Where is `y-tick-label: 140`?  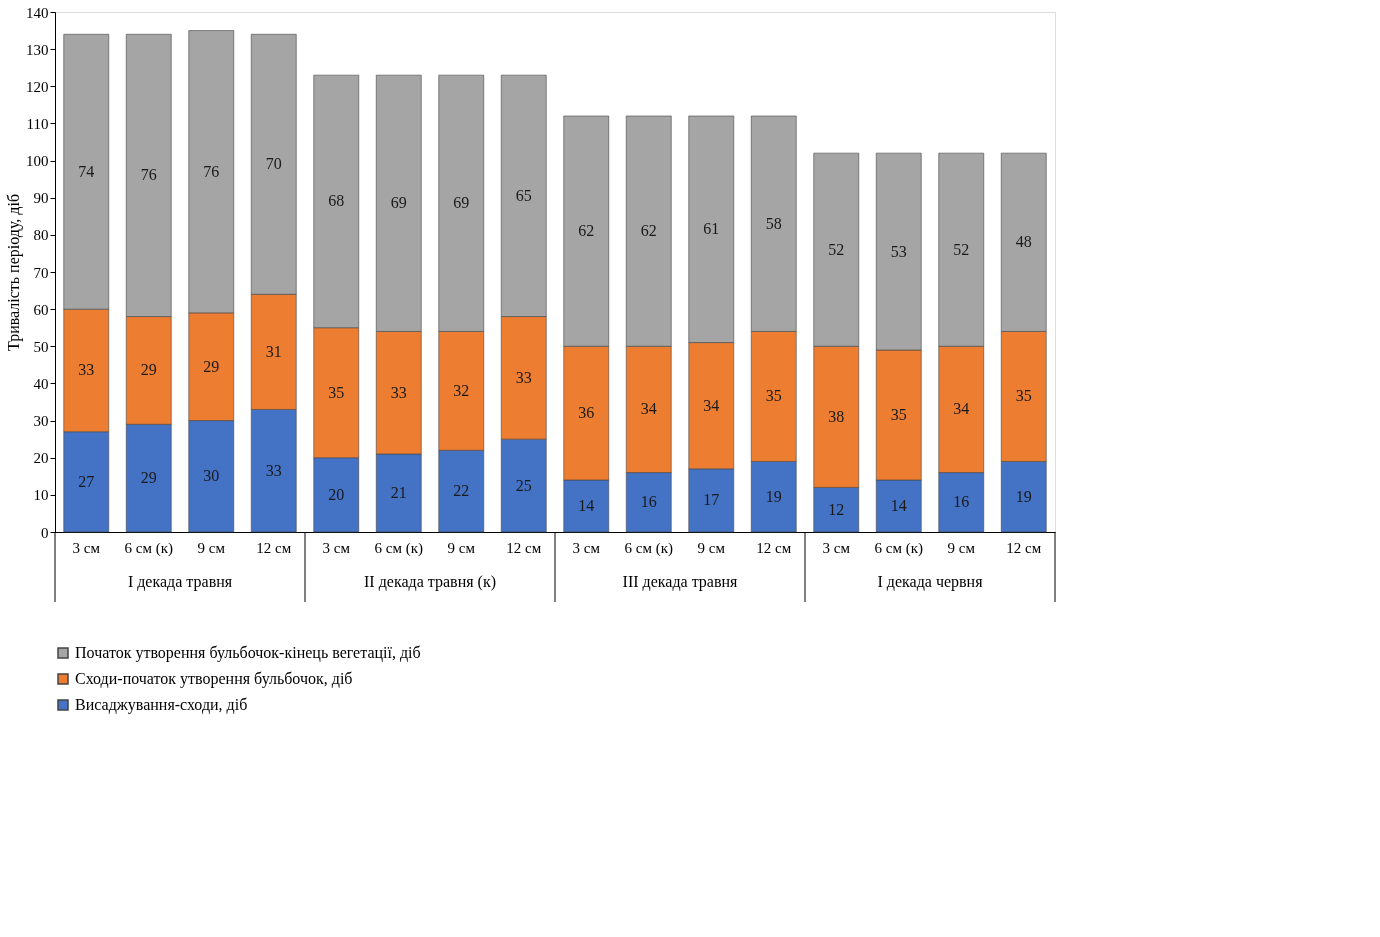 y-tick-label: 140 is located at coordinates (37, 12).